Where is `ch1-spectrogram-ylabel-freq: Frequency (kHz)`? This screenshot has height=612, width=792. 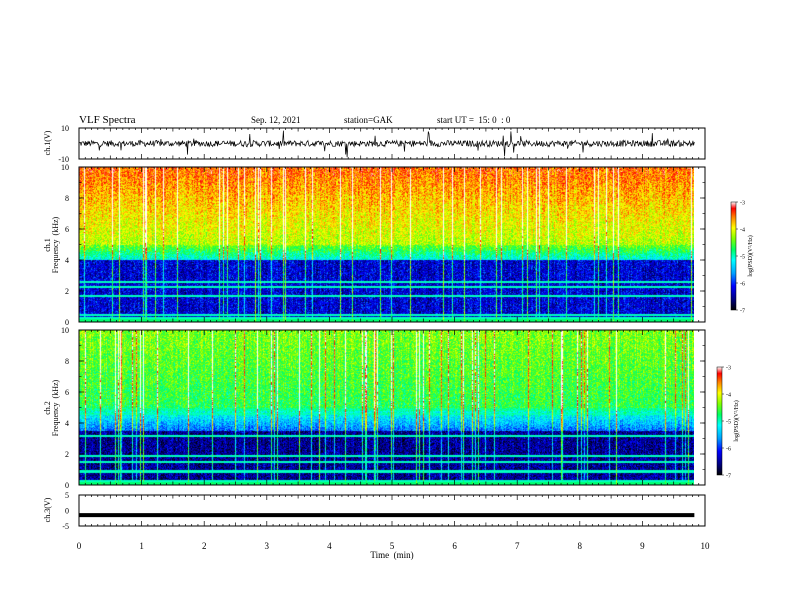
ch1-spectrogram-ylabel-freq: Frequency (kHz) is located at coordinates (55, 244).